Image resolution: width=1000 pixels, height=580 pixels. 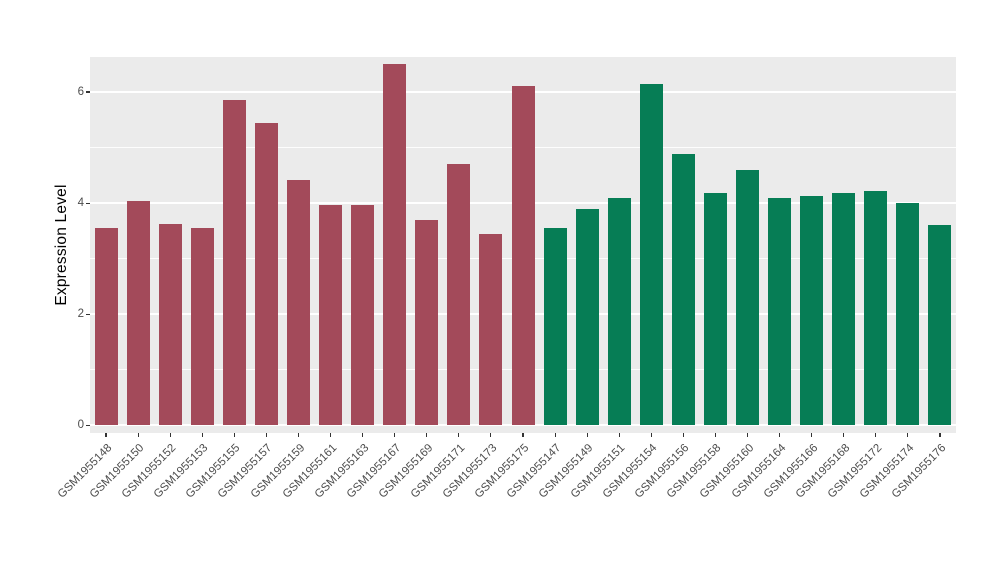 I want to click on y-tick-label: 4, so click(x=80, y=203).